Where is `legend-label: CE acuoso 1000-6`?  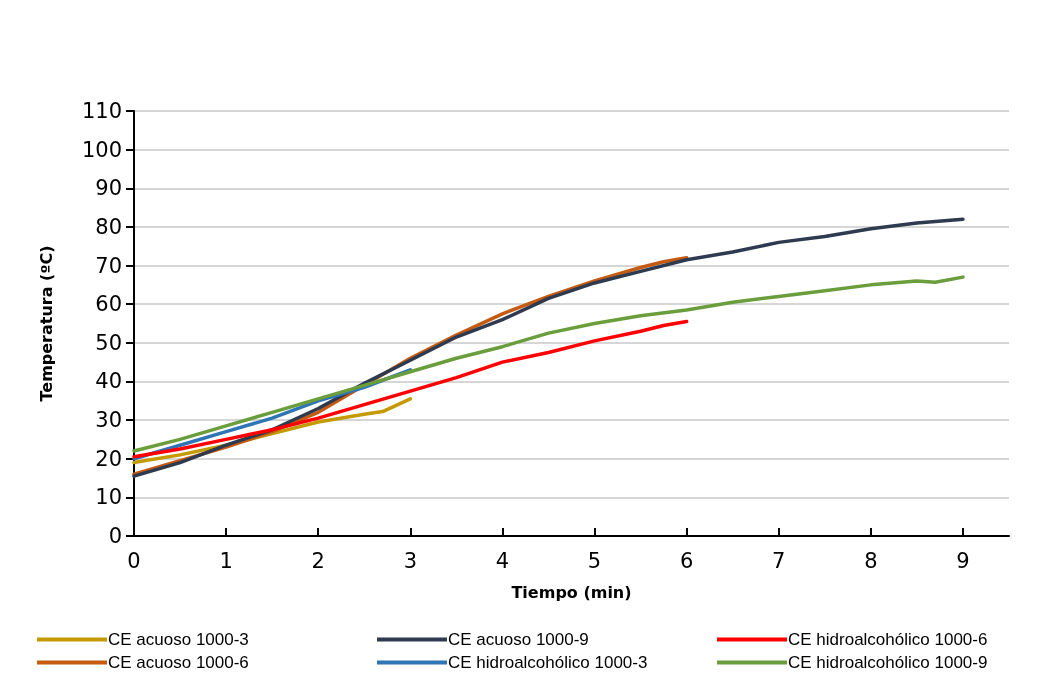
legend-label: CE acuoso 1000-6 is located at coordinates (178, 662).